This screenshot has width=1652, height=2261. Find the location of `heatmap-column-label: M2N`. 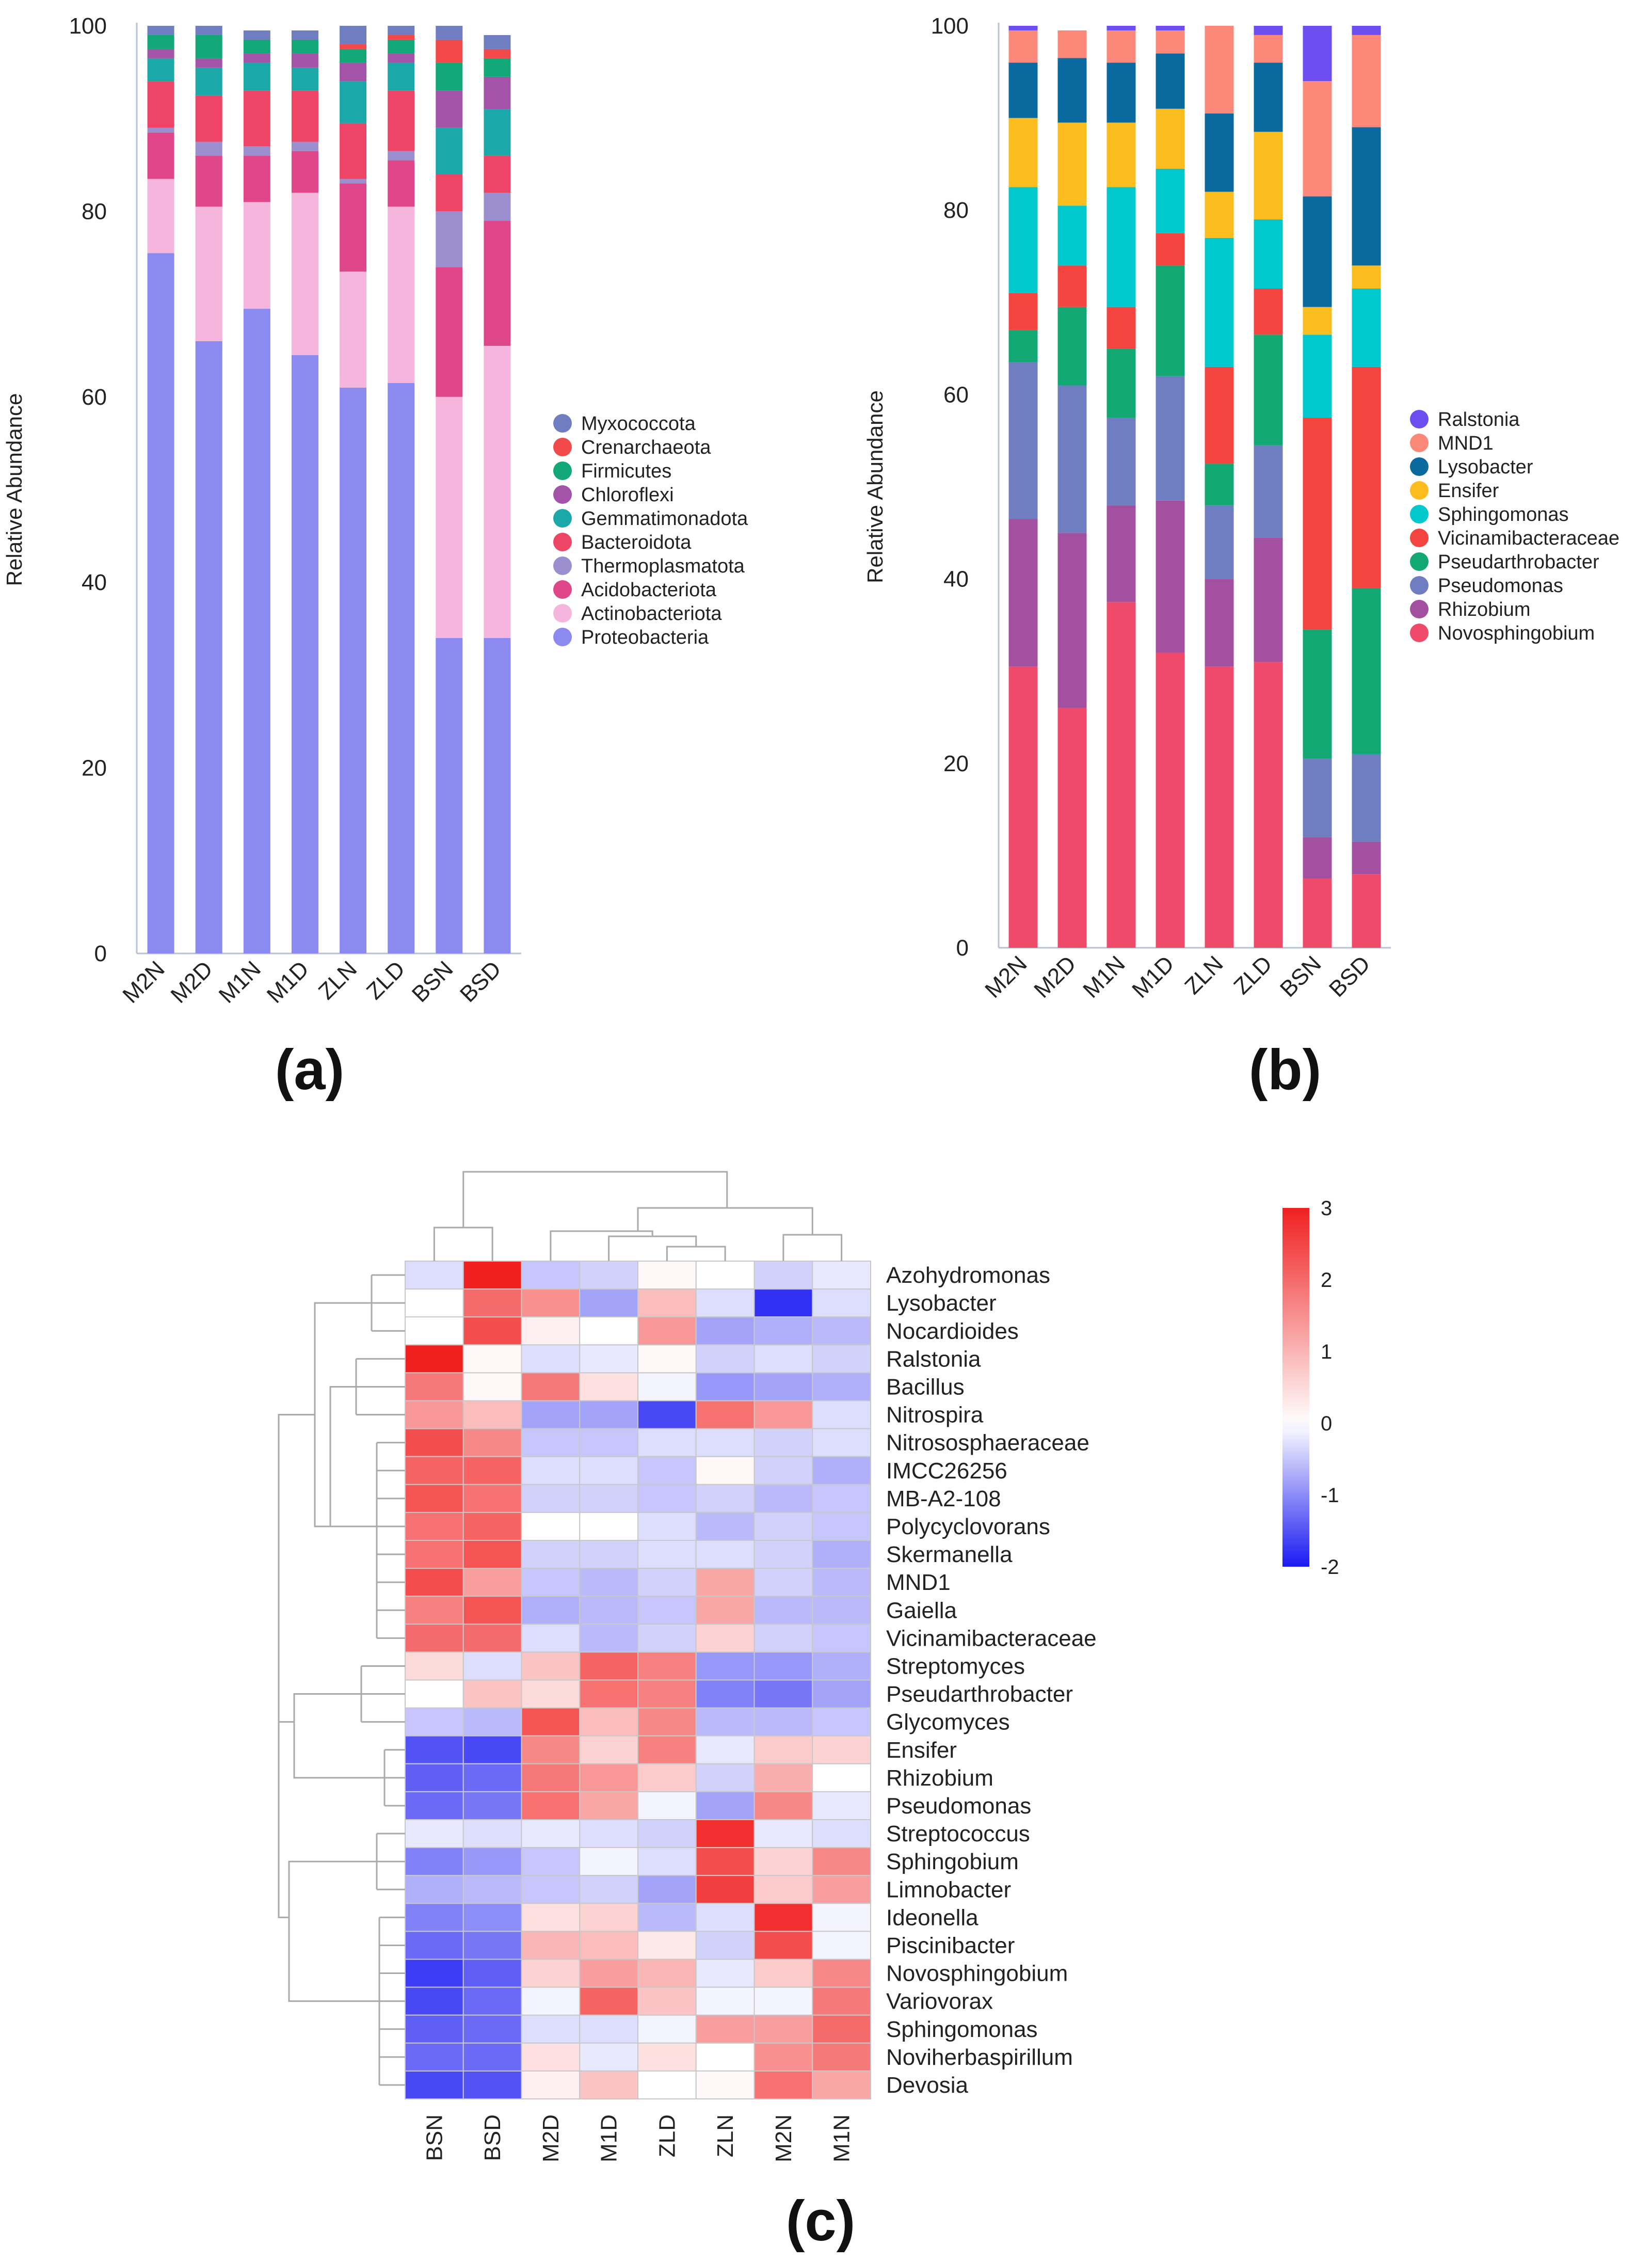

heatmap-column-label: M2N is located at coordinates (783, 2138).